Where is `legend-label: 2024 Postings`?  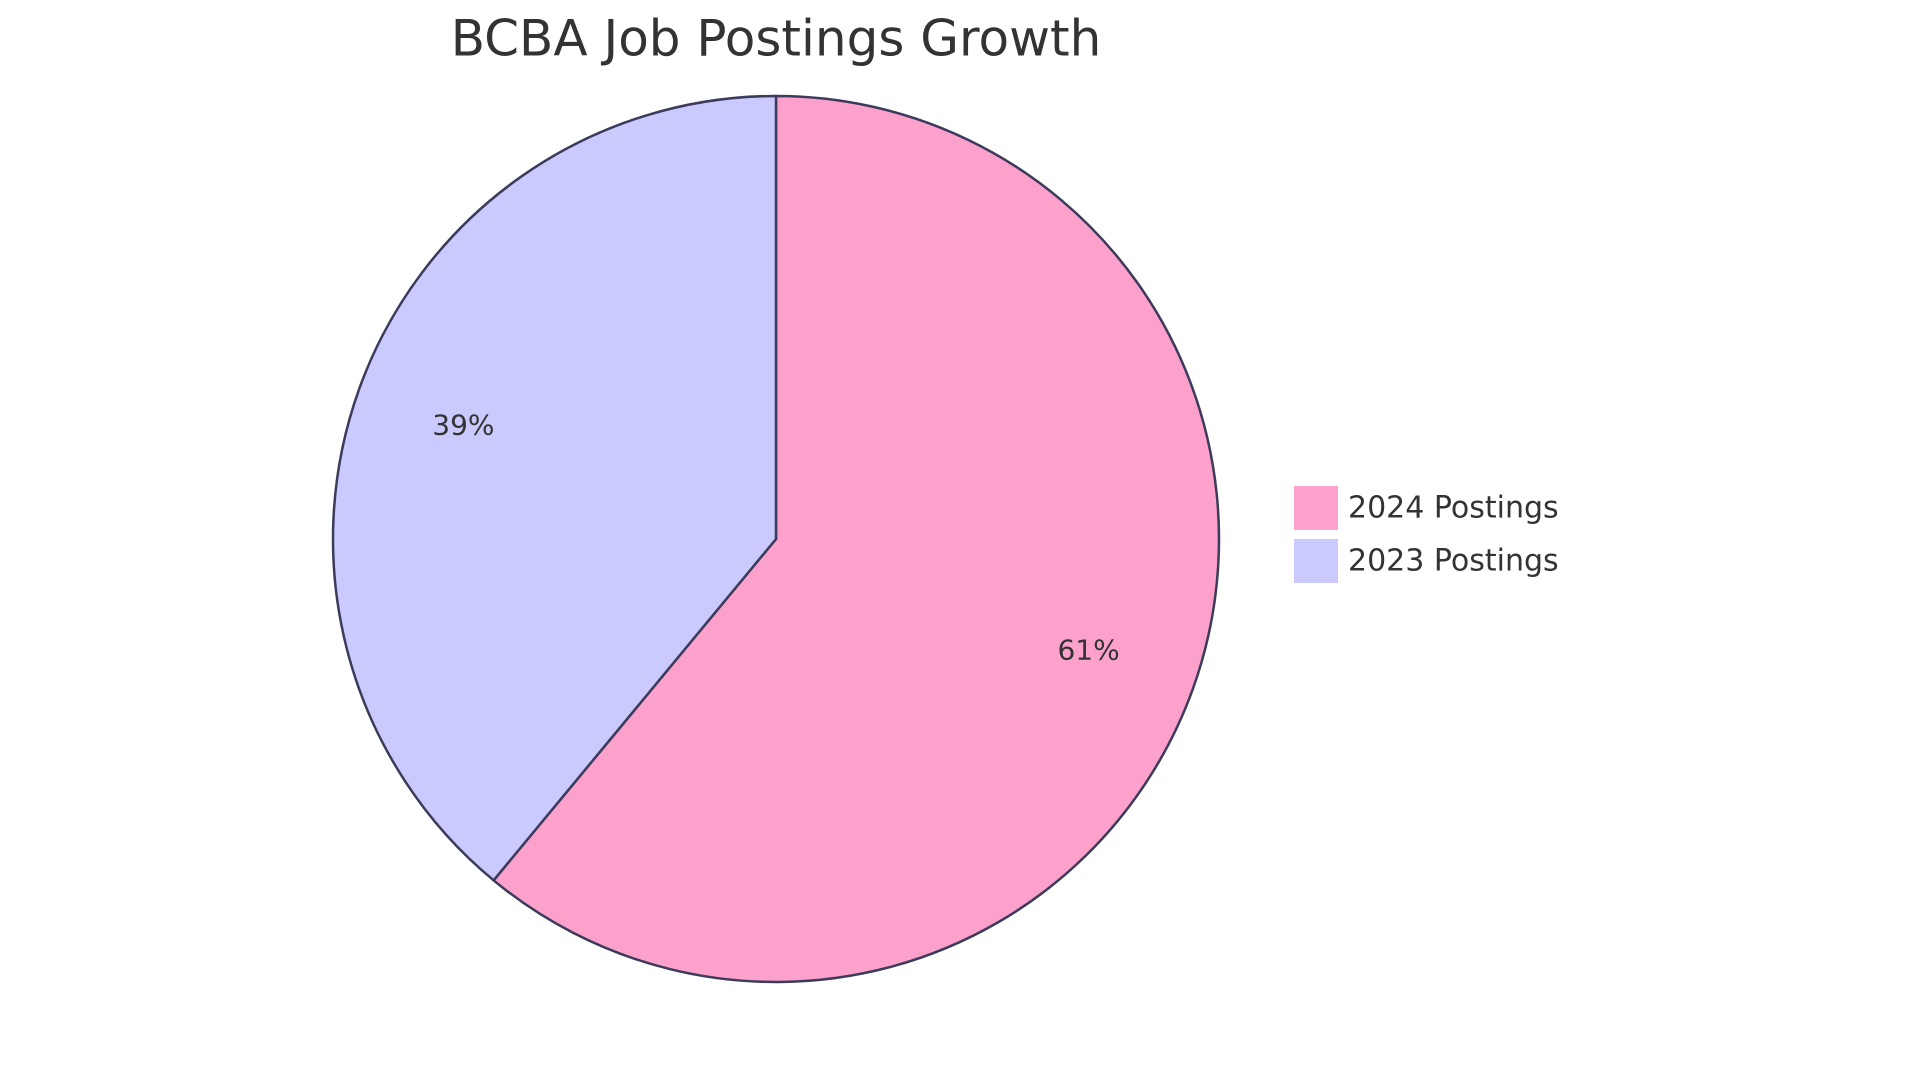 legend-label: 2024 Postings is located at coordinates (1453, 508).